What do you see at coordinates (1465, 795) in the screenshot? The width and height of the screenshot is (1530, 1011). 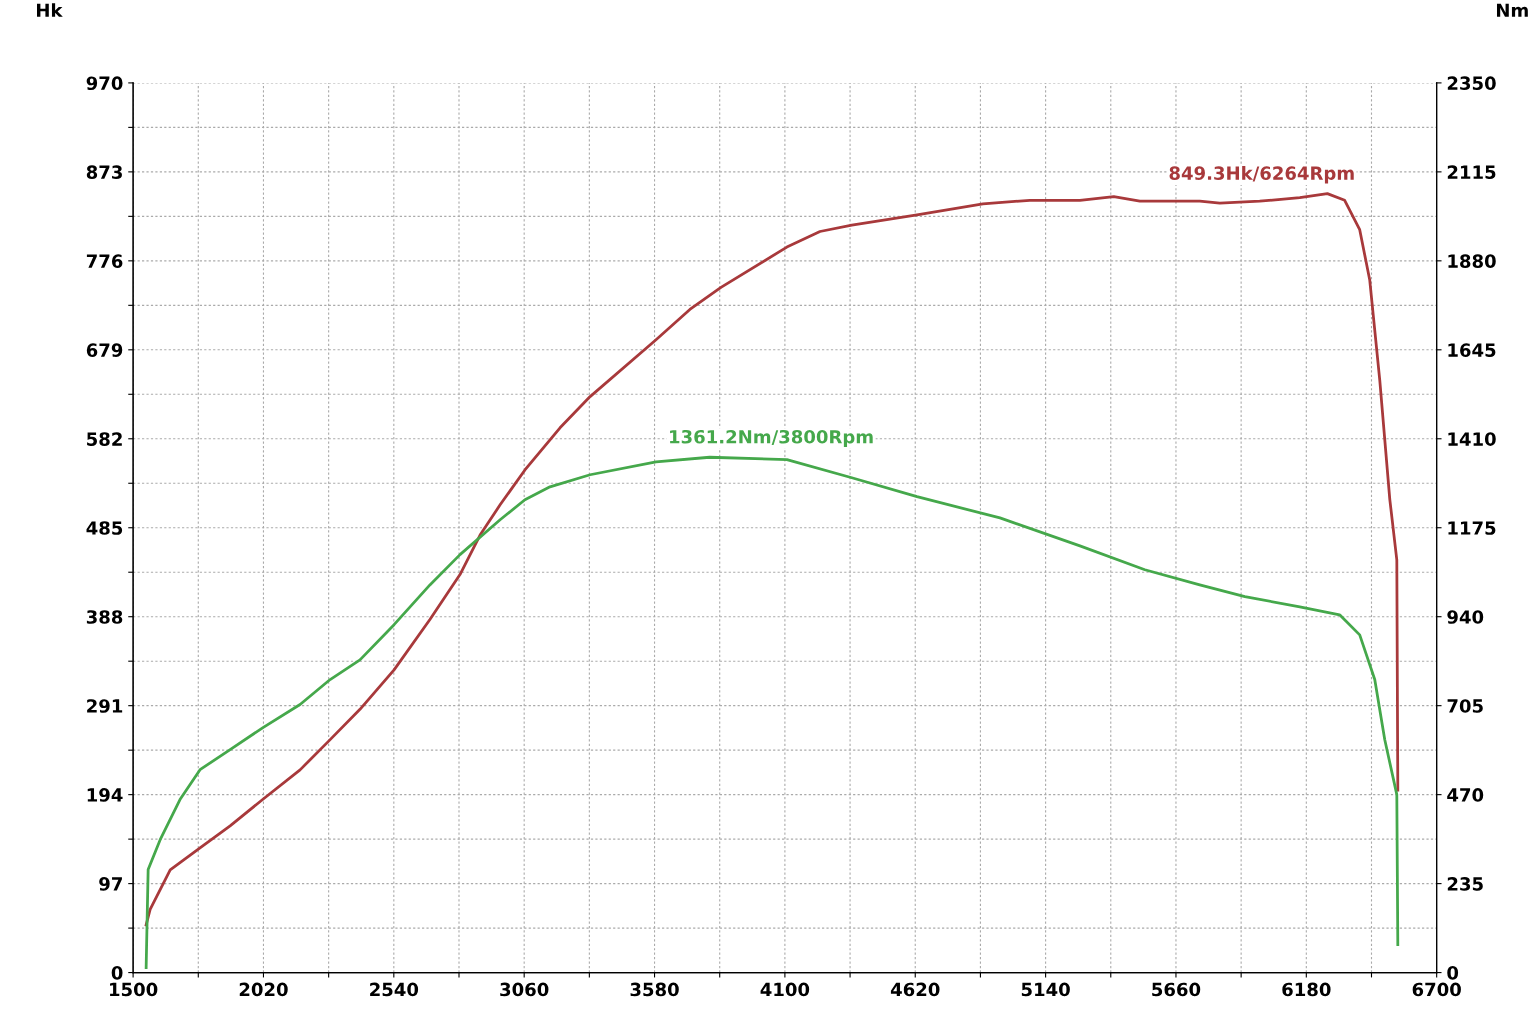 I see `y2-tick-label: 470` at bounding box center [1465, 795].